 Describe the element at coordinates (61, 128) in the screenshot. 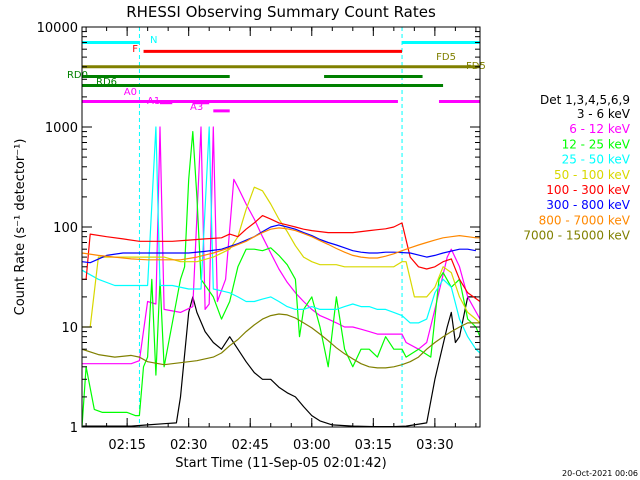

I see `y-tick-label: 1000` at that location.